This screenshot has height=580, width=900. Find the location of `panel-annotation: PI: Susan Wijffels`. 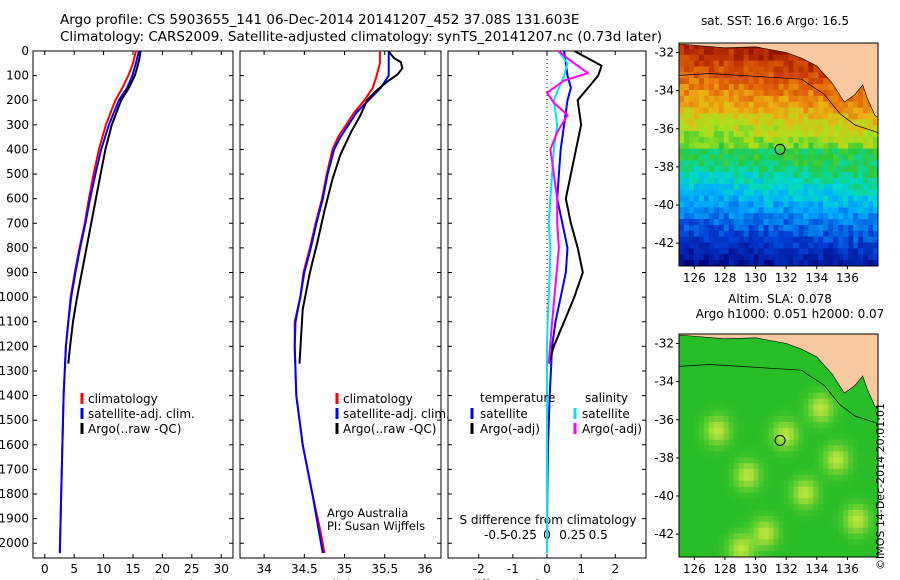

panel-annotation: PI: Susan Wijffels is located at coordinates (376, 526).